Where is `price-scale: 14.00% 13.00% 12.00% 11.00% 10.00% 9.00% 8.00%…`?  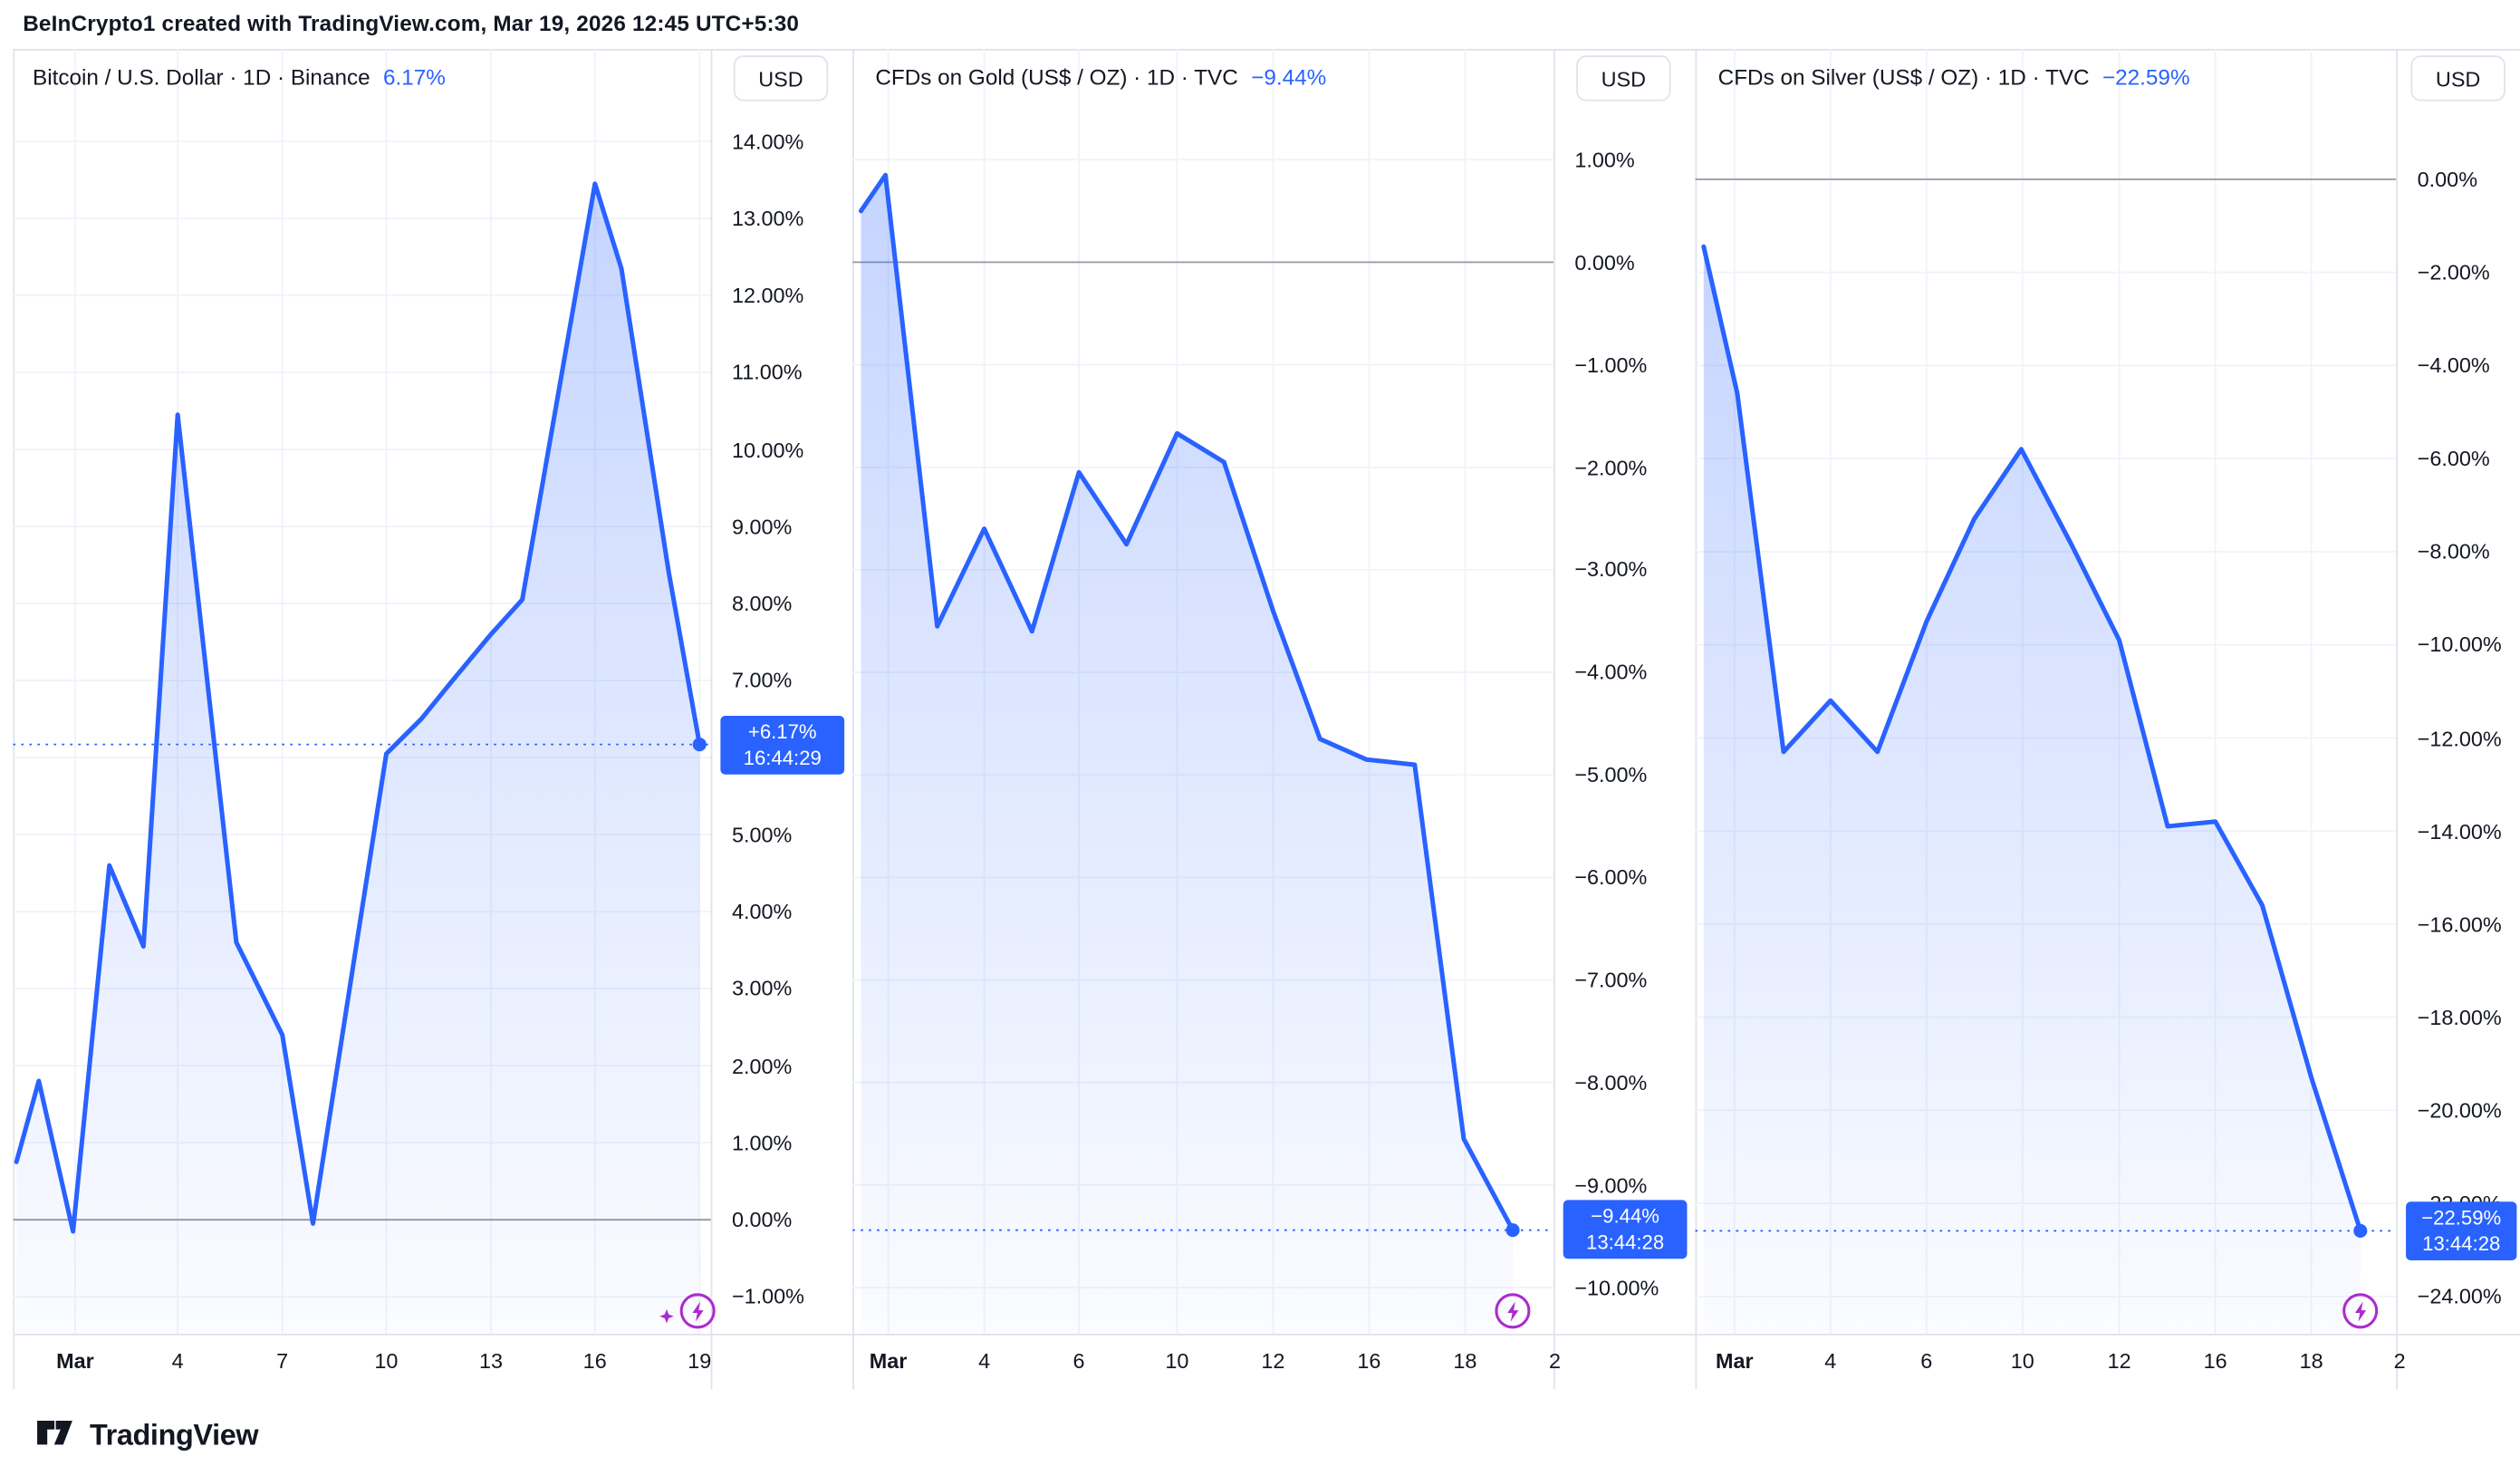 price-scale: 14.00% 13.00% 12.00% 11.00% 10.00% 9.00% 8.00%… is located at coordinates (782, 692).